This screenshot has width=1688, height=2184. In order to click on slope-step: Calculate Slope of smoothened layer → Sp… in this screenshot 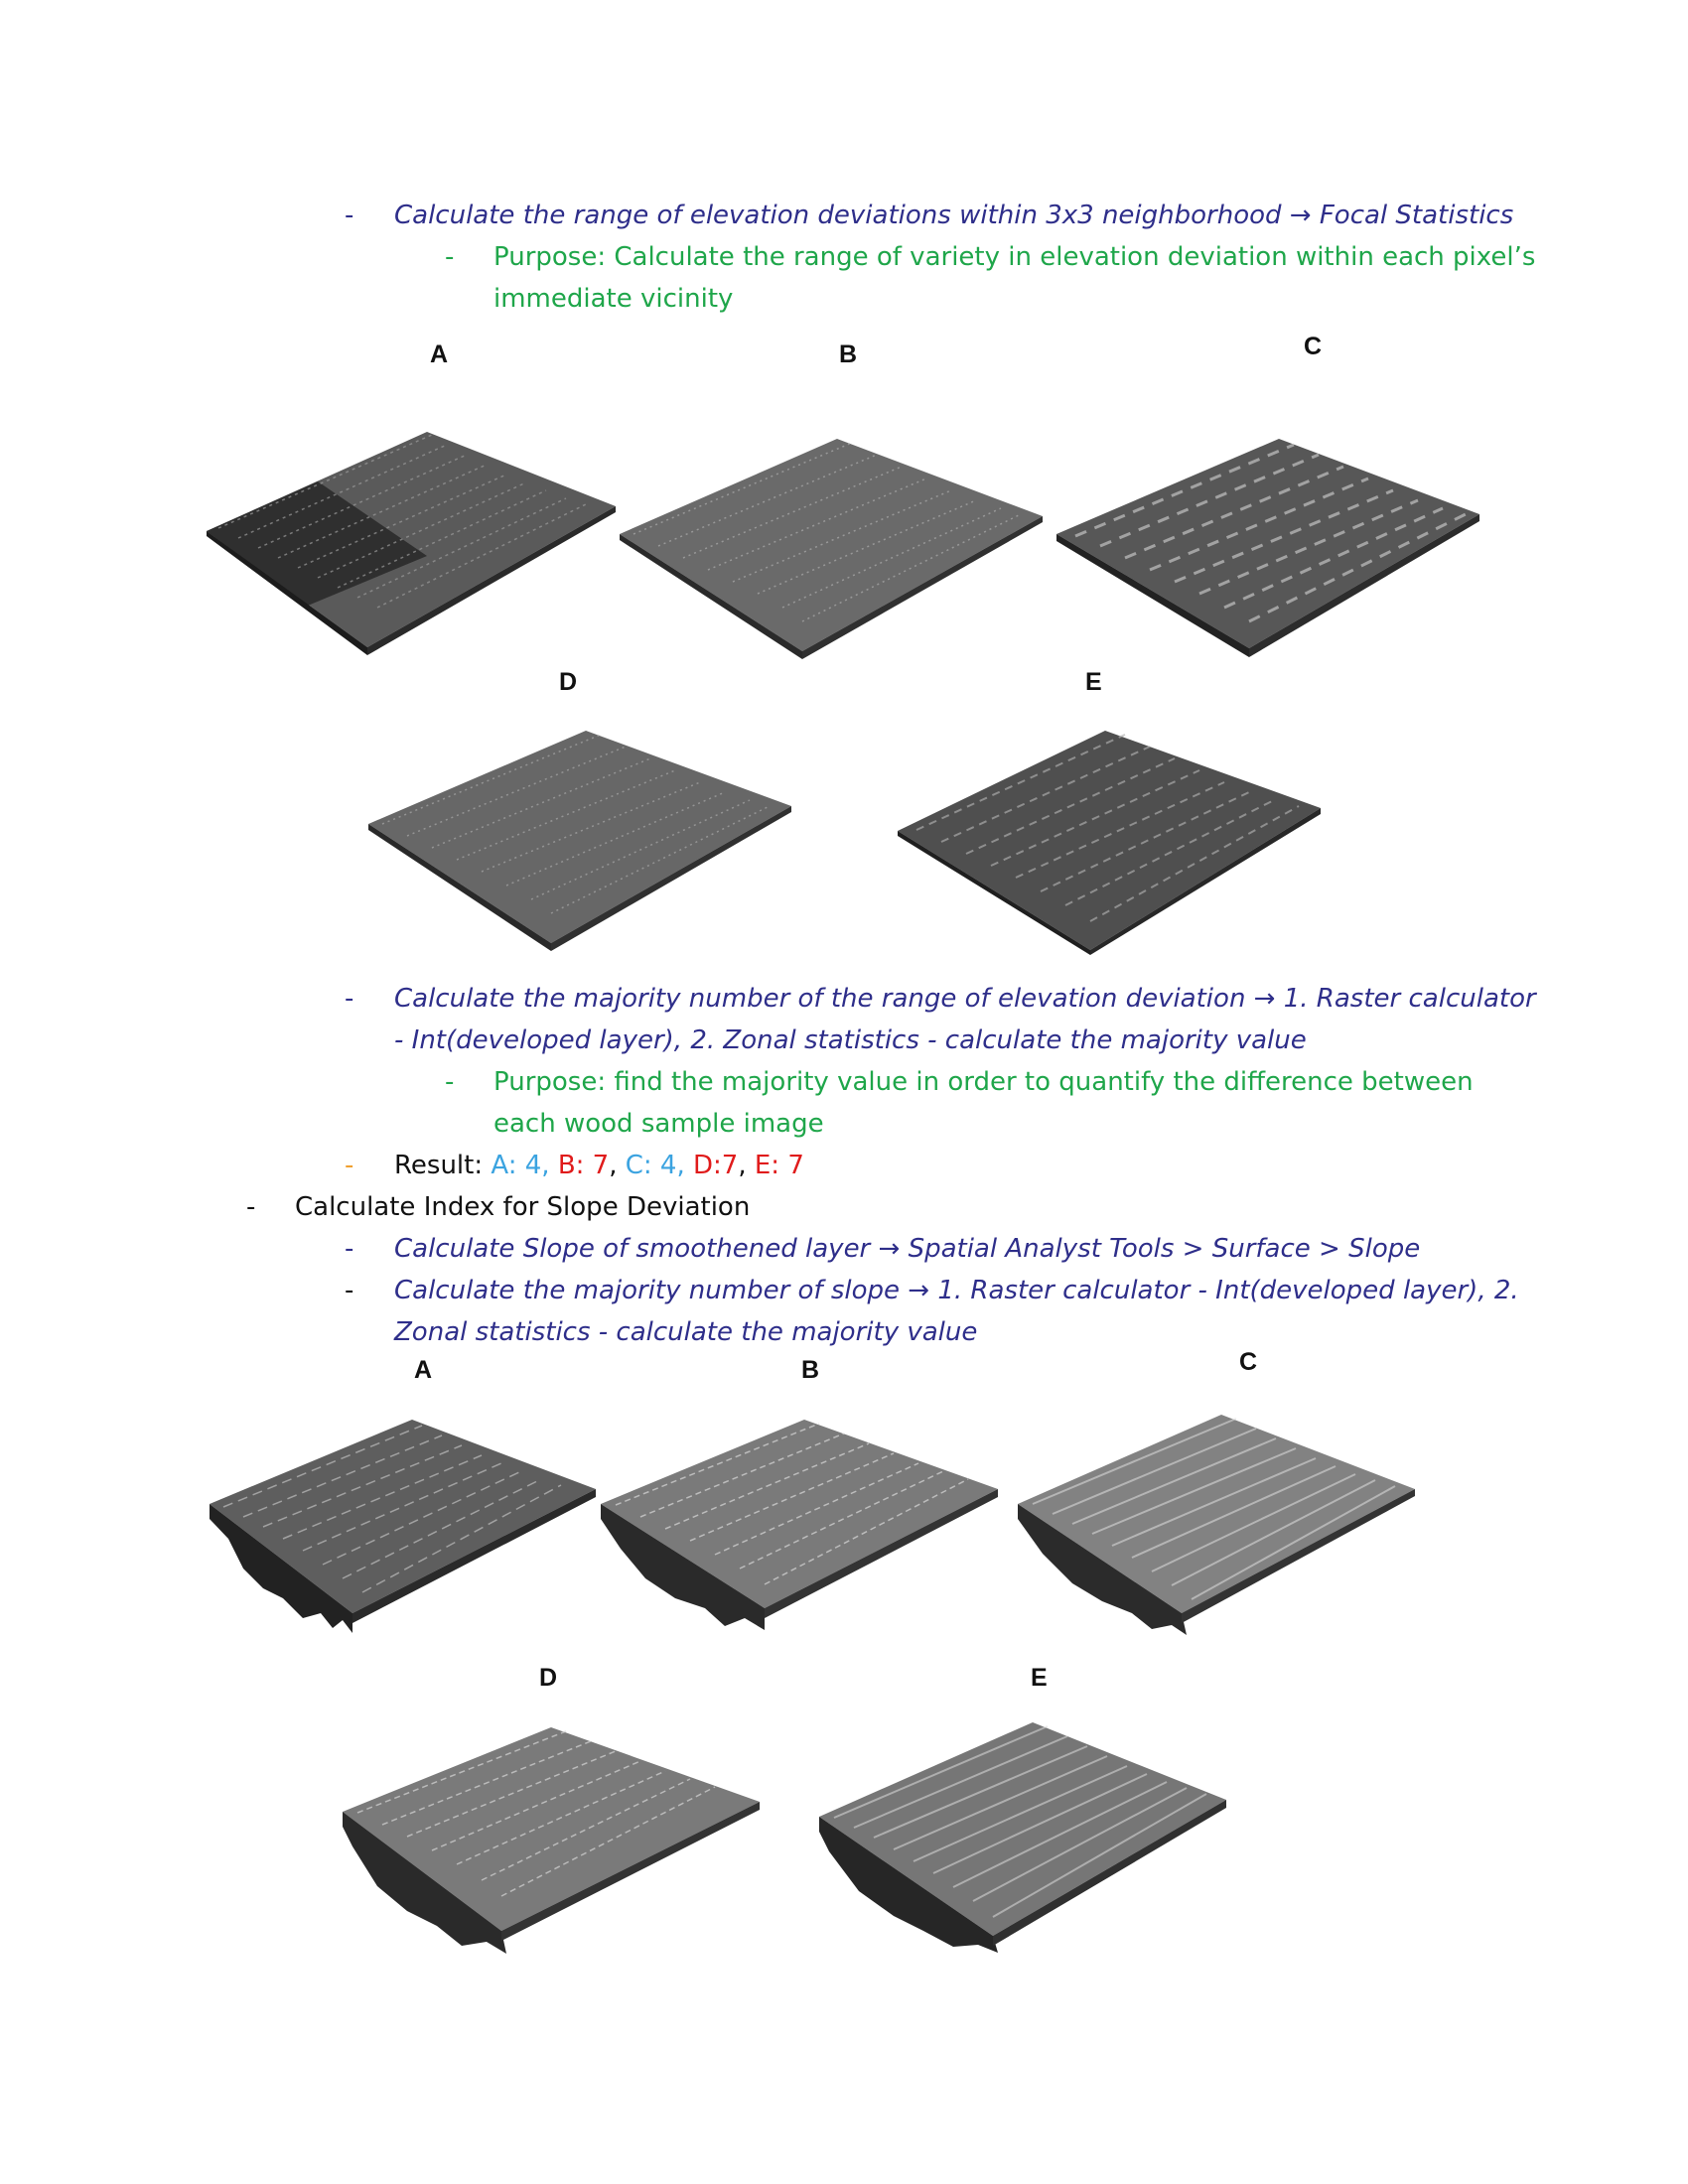, I will do `click(907, 1249)`.